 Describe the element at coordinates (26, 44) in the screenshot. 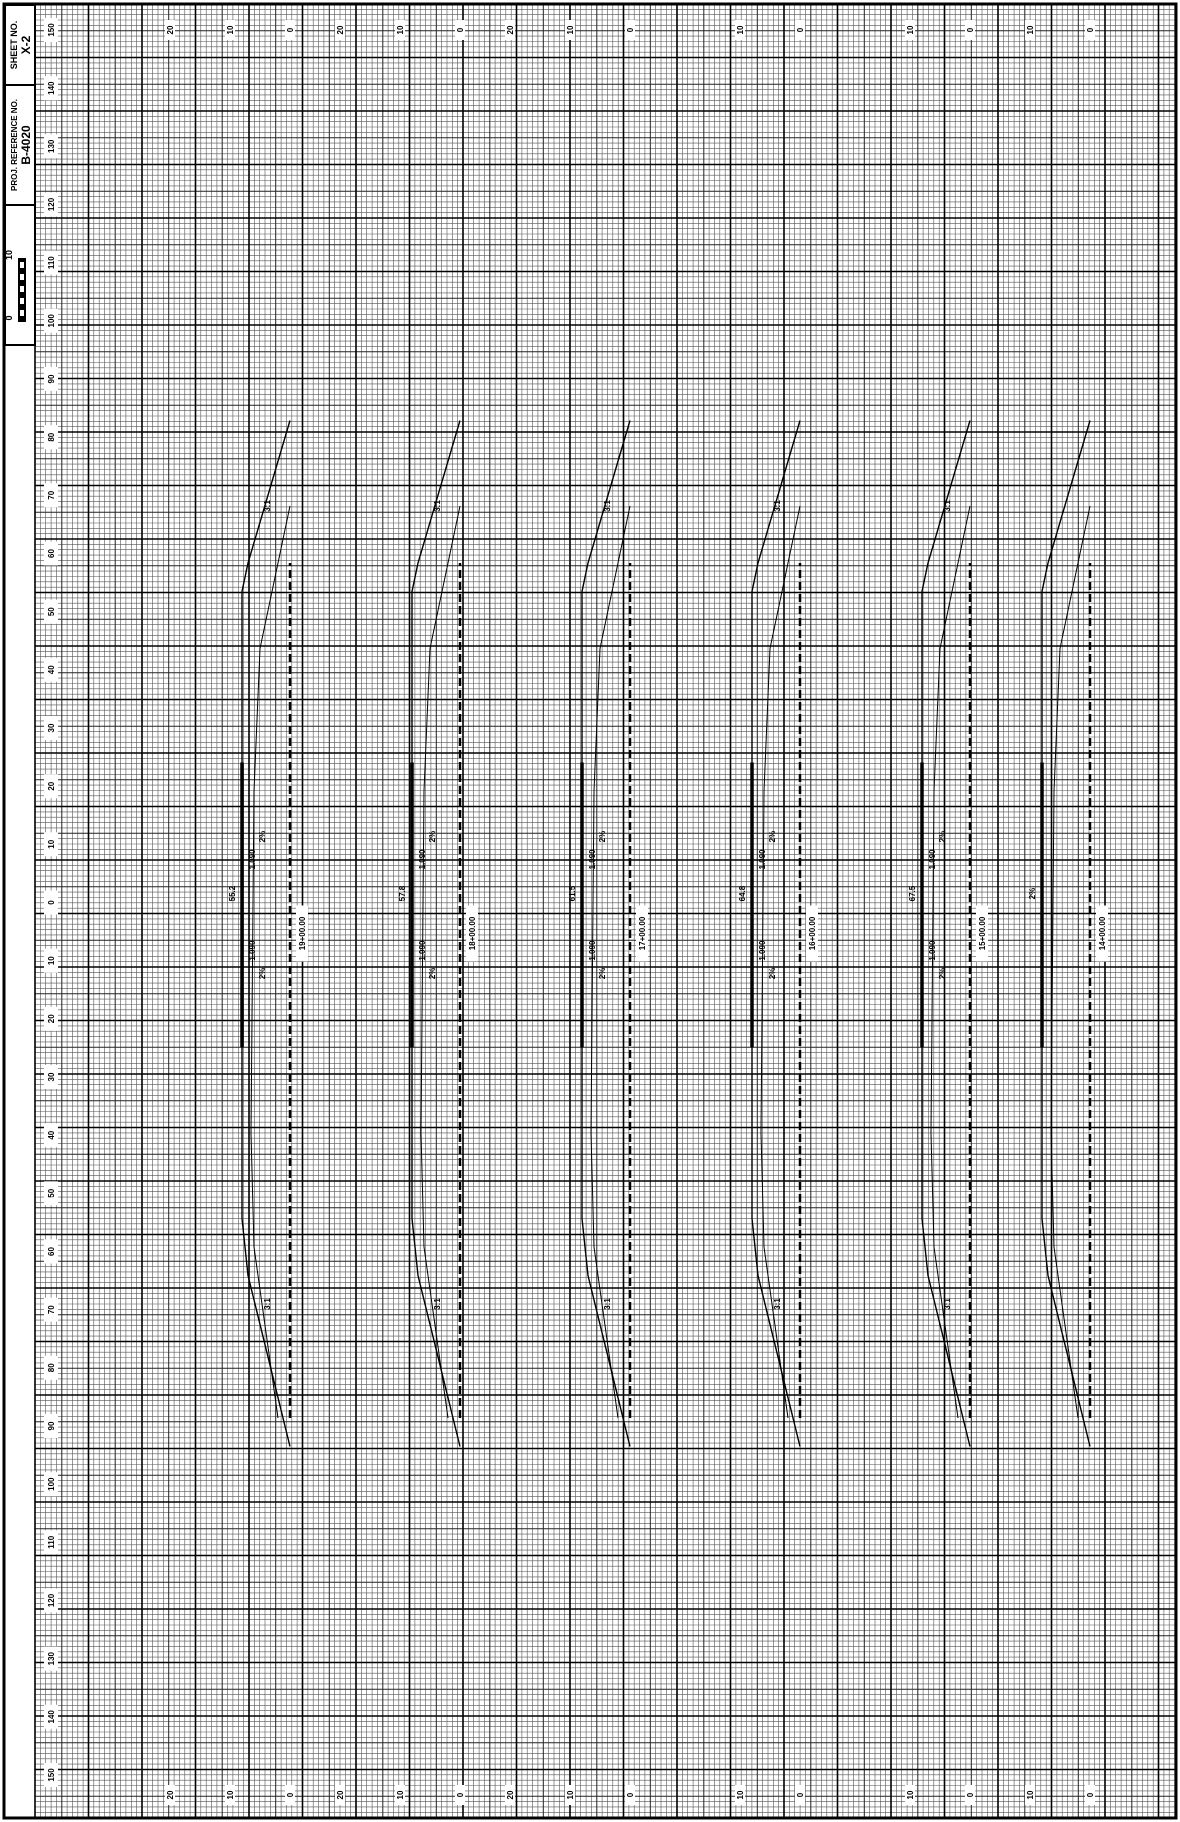

I see `sheet-no: X-2` at that location.